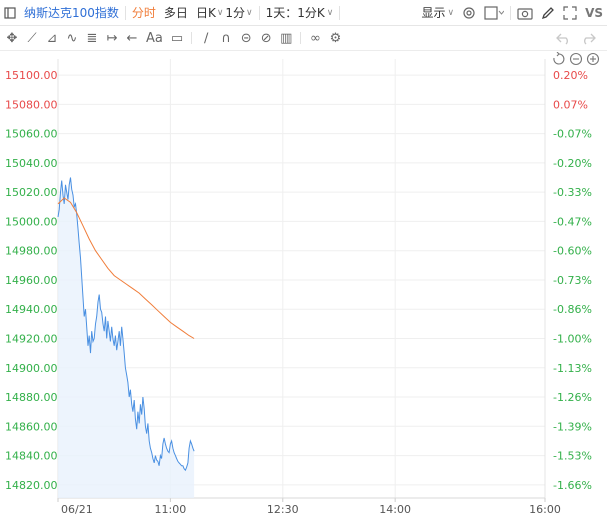 The width and height of the screenshot is (607, 522). What do you see at coordinates (589, 38) in the screenshot?
I see `redo-icon` at bounding box center [589, 38].